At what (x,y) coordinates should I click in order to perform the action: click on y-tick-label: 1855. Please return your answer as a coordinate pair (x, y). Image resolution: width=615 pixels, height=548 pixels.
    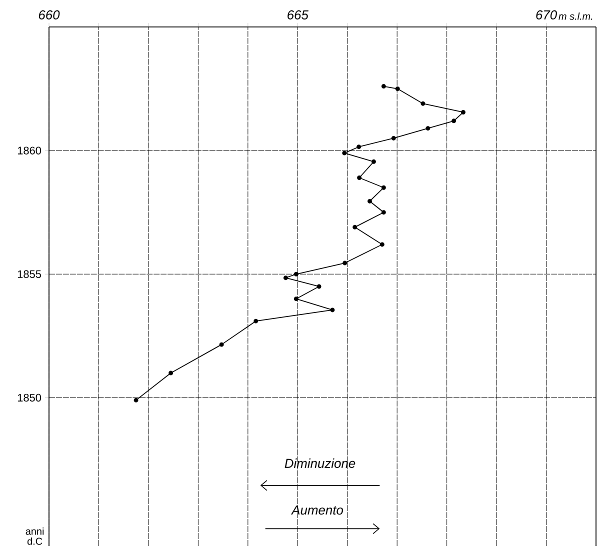
    Looking at the image, I should click on (30, 274).